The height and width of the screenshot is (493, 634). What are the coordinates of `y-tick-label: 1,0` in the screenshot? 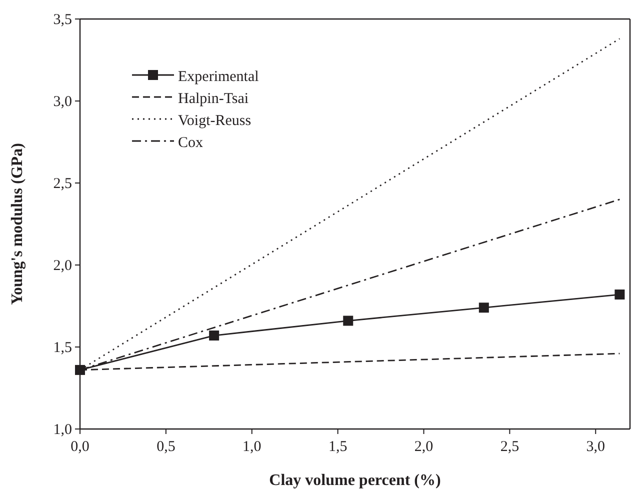 It's located at (62, 430).